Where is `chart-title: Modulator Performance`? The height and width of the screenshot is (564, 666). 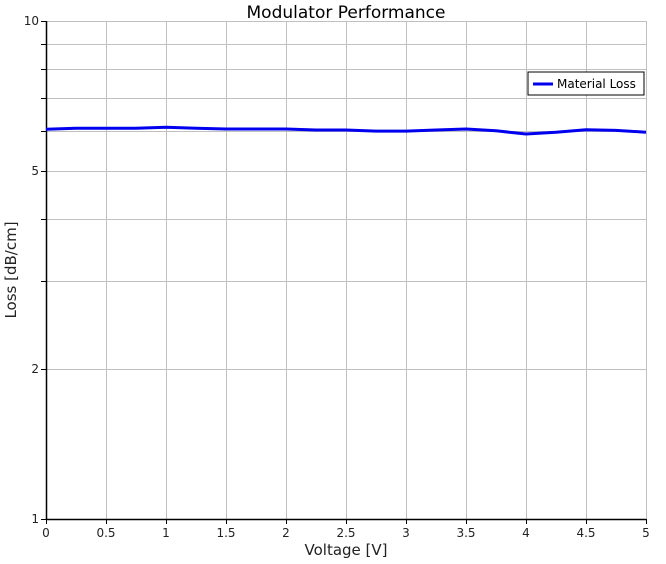 chart-title: Modulator Performance is located at coordinates (346, 13).